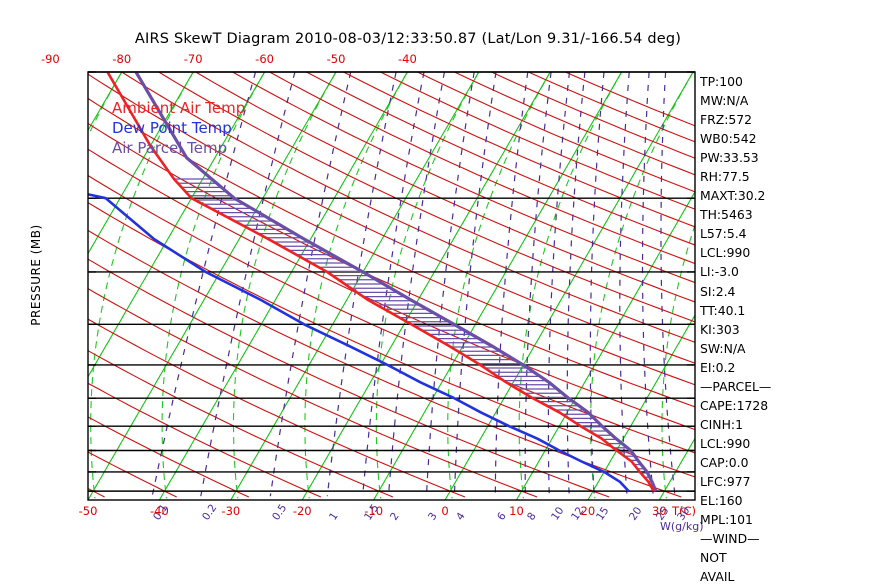 This screenshot has width=870, height=586. Describe the element at coordinates (721, 424) in the screenshot. I see `index-item: CINH:1` at that location.